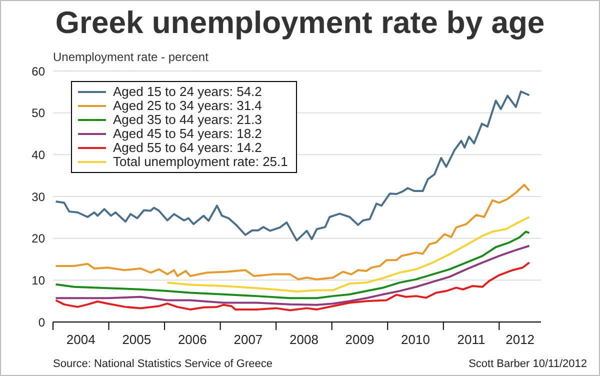 This screenshot has width=600, height=376. I want to click on source-note: Source: National Statistics Service of Greece, so click(162, 364).